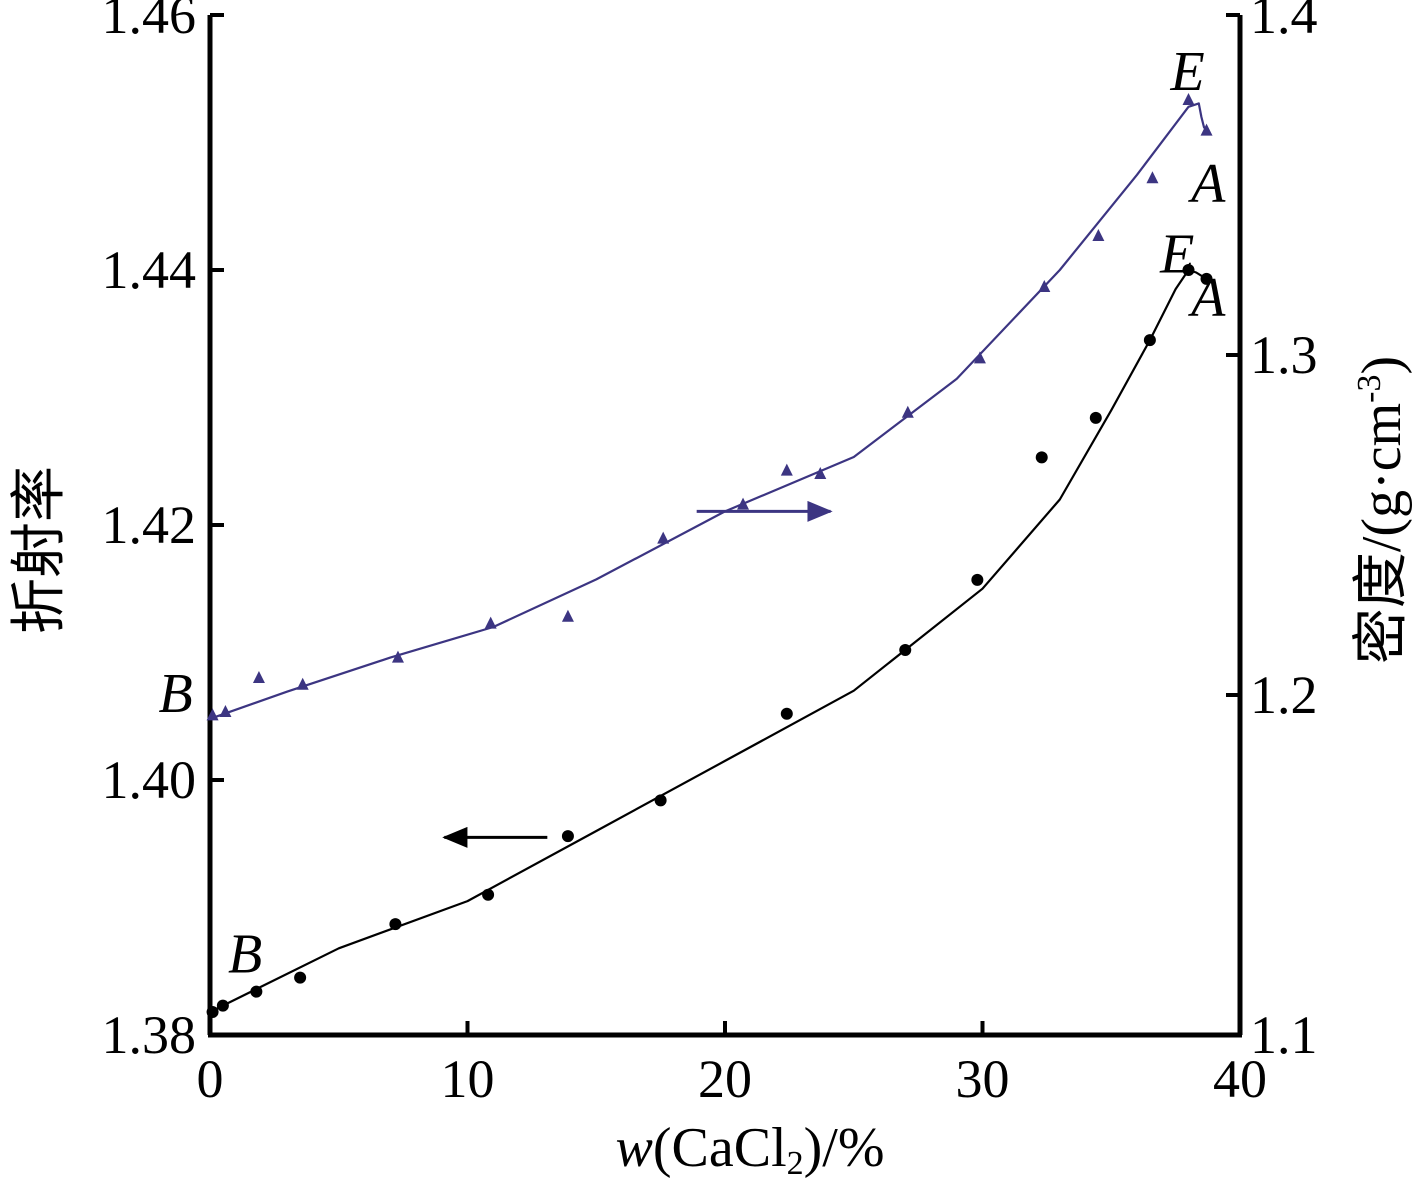  What do you see at coordinates (149, 1035) in the screenshot?
I see `left-y-tick-label: 1.38` at bounding box center [149, 1035].